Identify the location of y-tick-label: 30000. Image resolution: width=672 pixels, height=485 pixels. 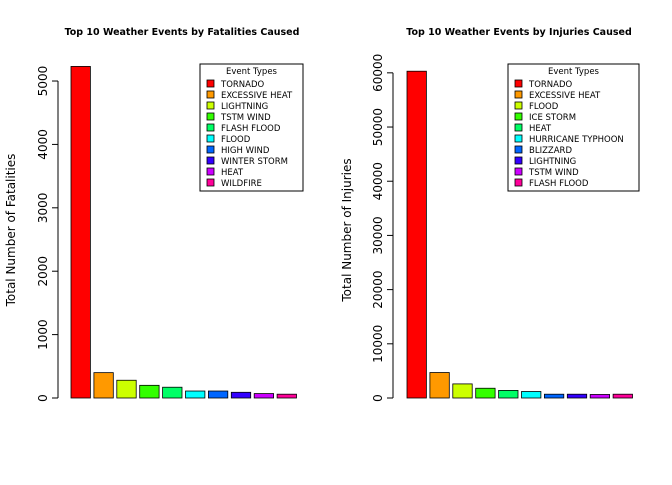
(378, 235).